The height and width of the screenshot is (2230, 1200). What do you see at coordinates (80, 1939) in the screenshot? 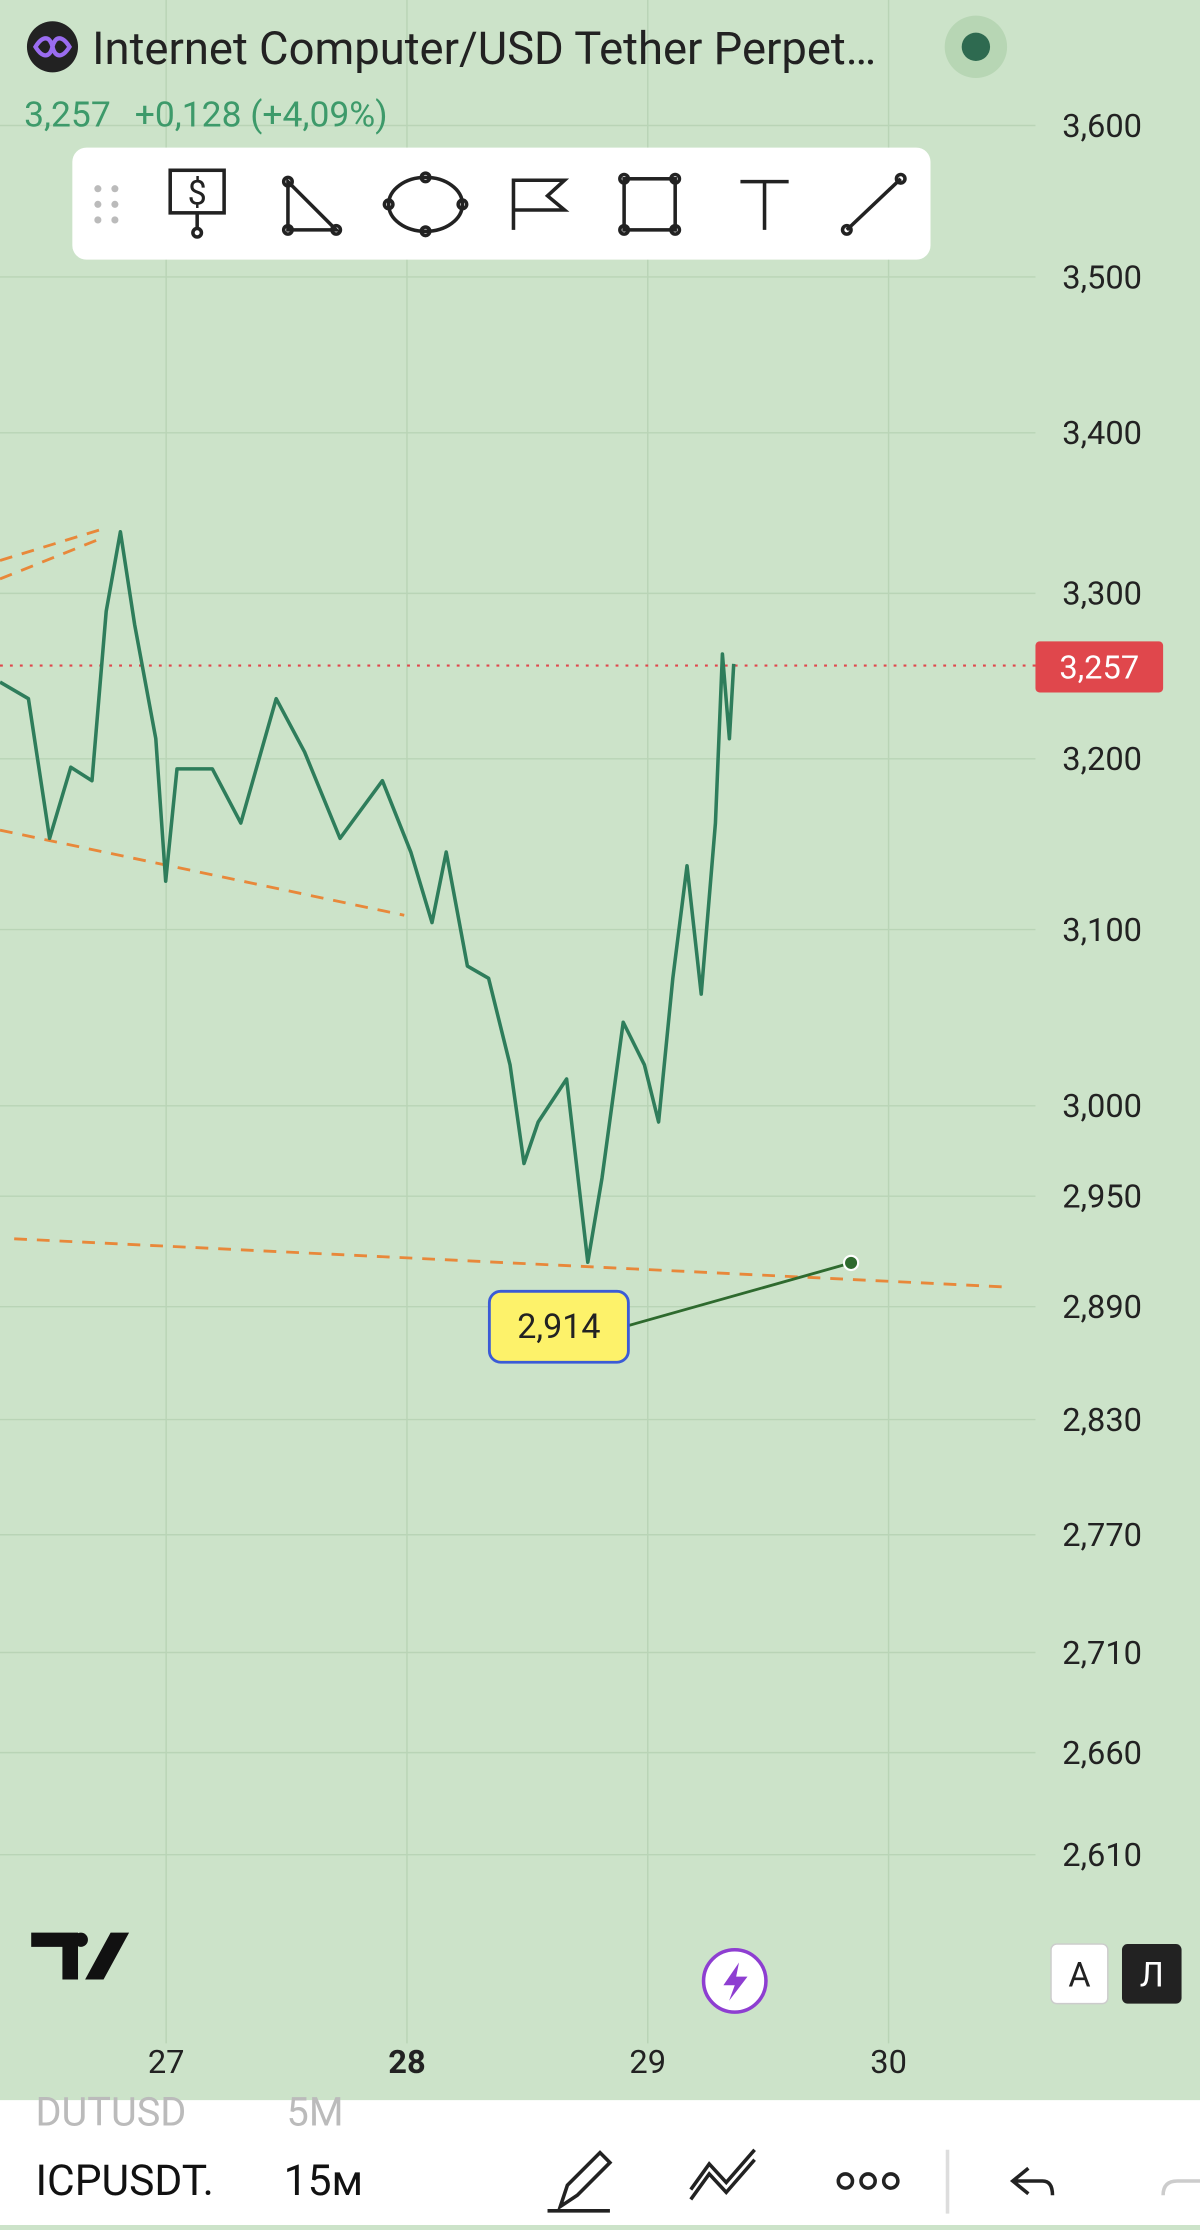
I see `logo-dot` at bounding box center [80, 1939].